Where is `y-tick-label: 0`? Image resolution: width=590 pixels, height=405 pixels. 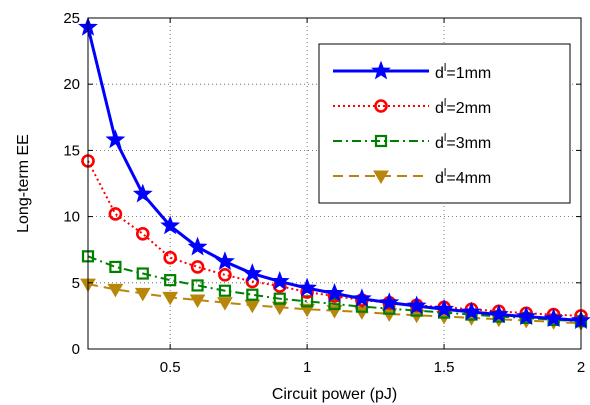 y-tick-label: 0 is located at coordinates (76, 349).